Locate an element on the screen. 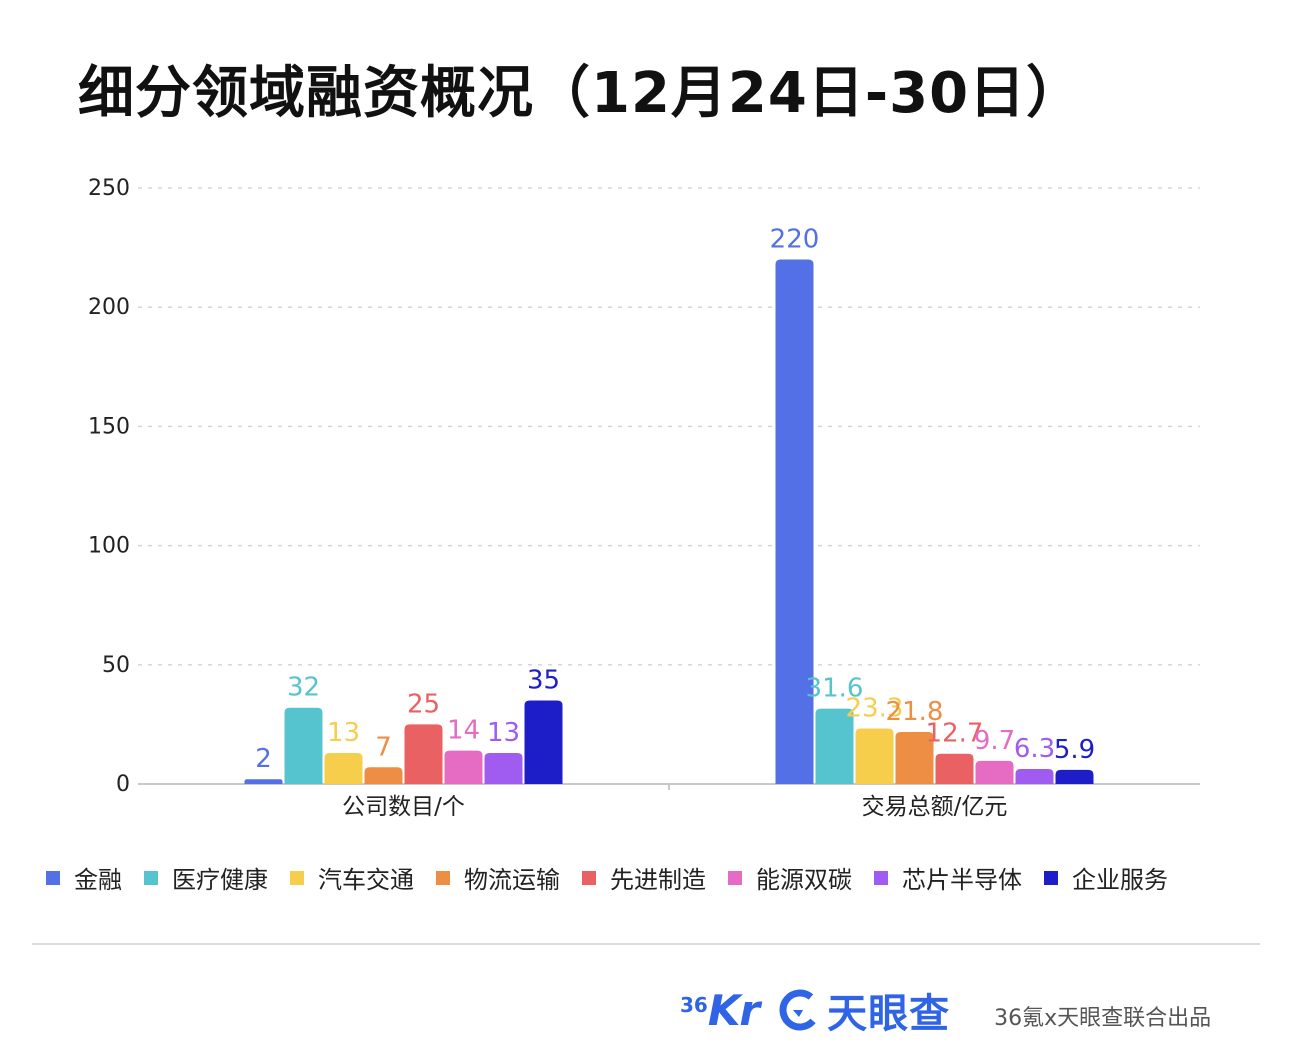 The width and height of the screenshot is (1290, 1059). data-label: 12.7 is located at coordinates (955, 734).